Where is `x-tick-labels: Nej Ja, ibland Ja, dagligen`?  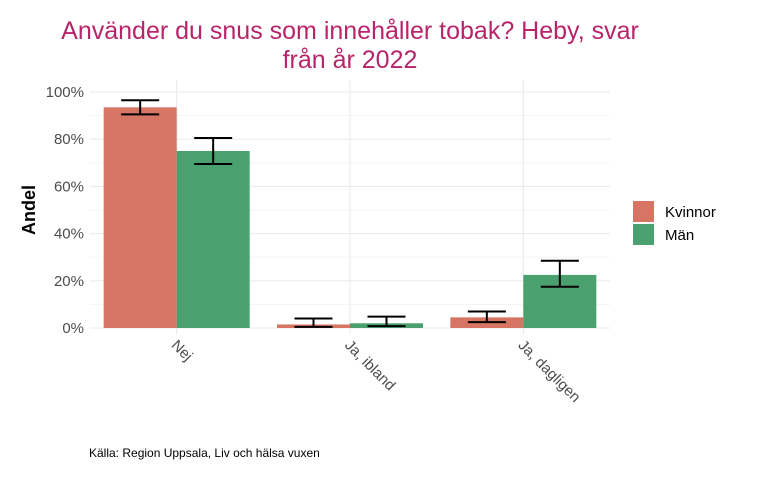 x-tick-labels: Nej Ja, ibland Ja, dagligen is located at coordinates (376, 371).